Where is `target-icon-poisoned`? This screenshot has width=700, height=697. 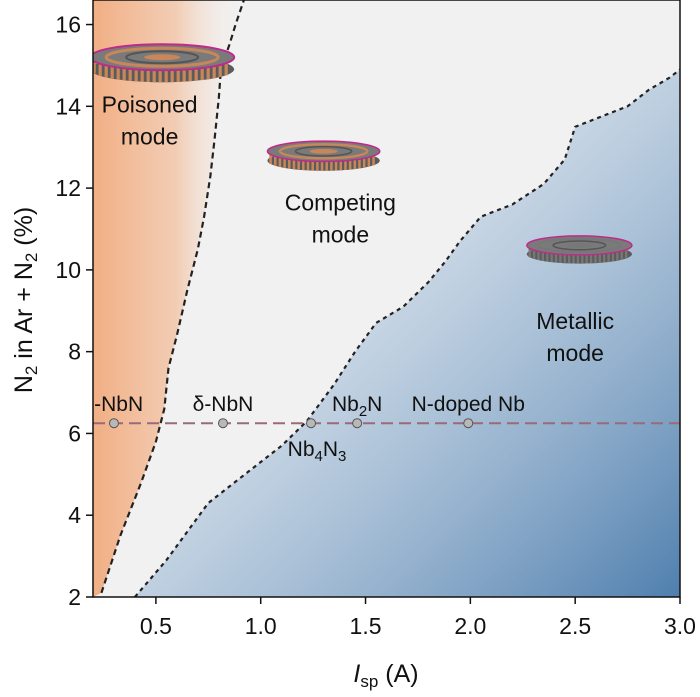
target-icon-poisoned is located at coordinates (164, 63).